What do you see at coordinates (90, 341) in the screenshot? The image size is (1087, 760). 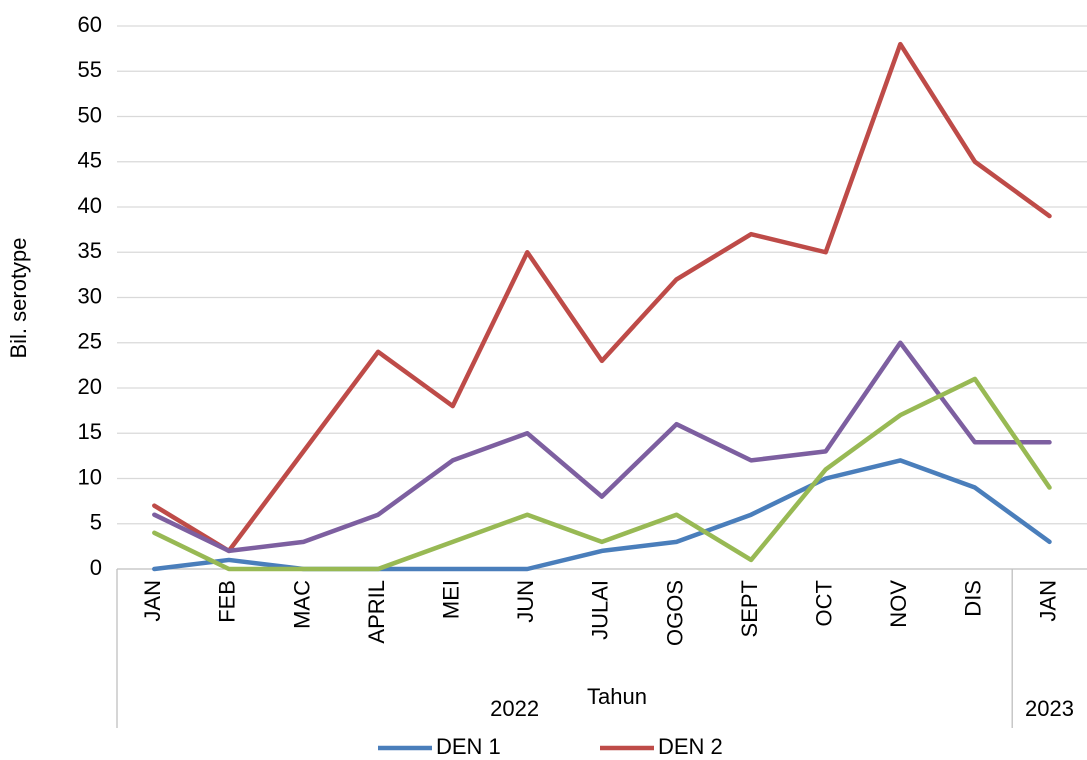 I see `y-tick-label: 25` at bounding box center [90, 341].